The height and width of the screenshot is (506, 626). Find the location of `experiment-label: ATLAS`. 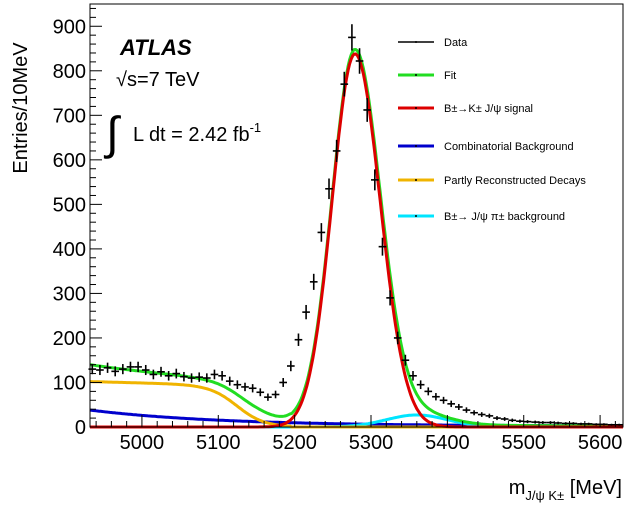

experiment-label: ATLAS is located at coordinates (155, 47).